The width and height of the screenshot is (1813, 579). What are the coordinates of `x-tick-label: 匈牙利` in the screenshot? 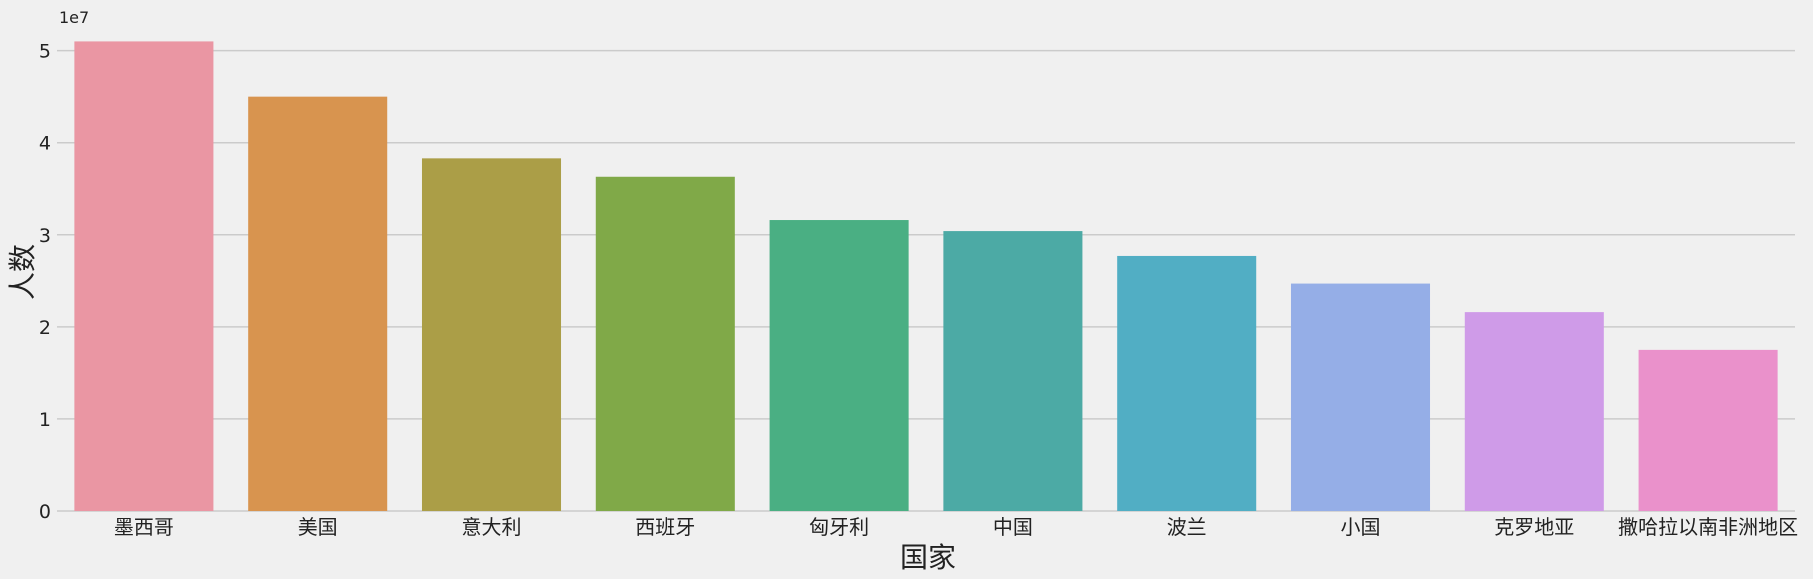 It's located at (839, 527).